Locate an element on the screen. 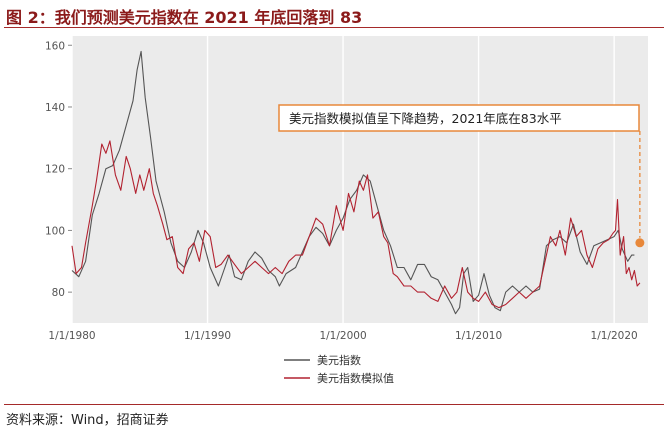 Image resolution: width=670 pixels, height=433 pixels. x-tick-label: 1/1/2020 is located at coordinates (614, 336).